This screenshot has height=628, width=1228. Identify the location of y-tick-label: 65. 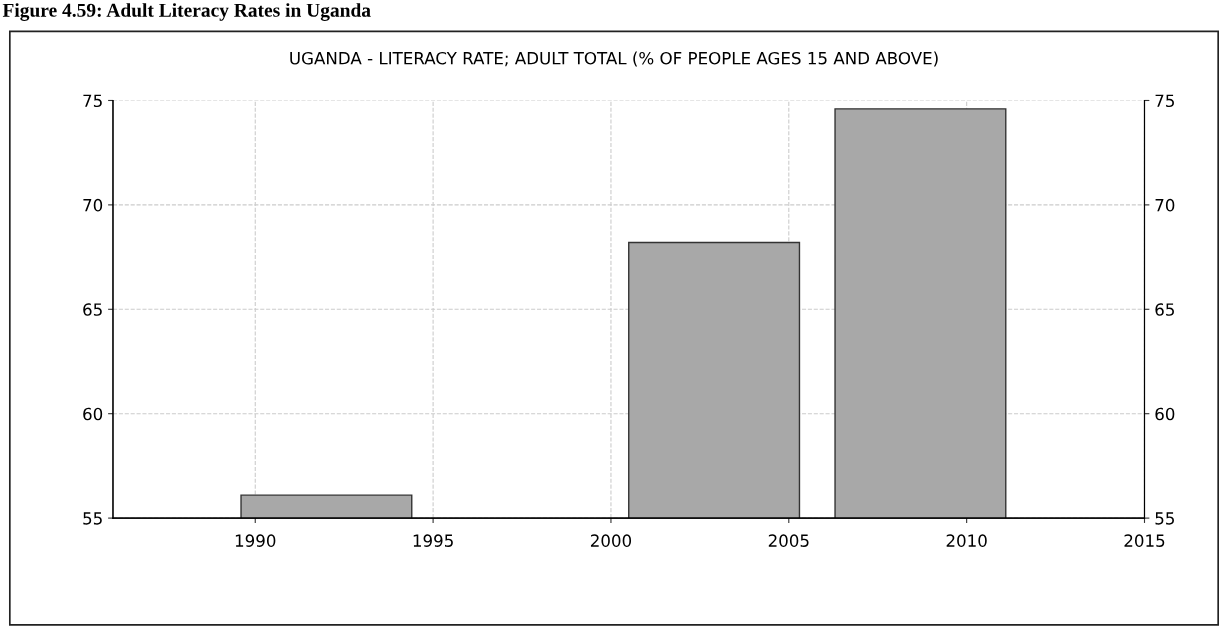
(92, 309).